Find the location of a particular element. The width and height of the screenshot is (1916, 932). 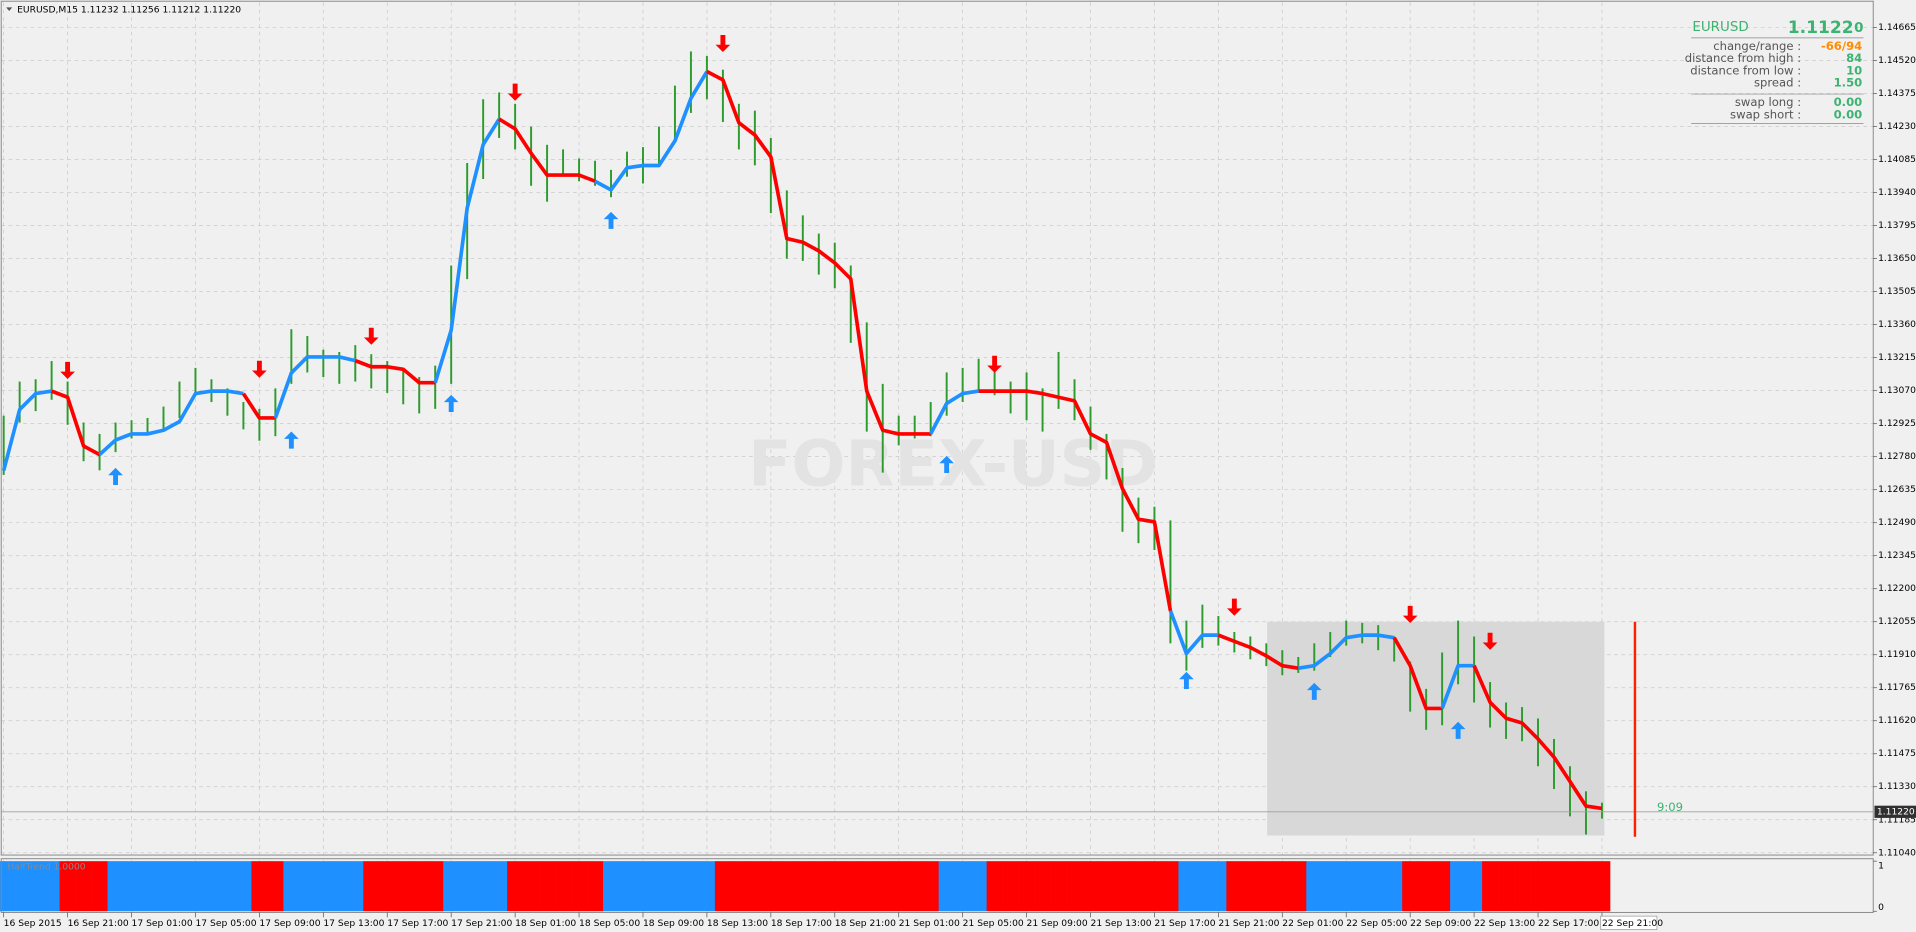

y-tick-label: 1.11910 is located at coordinates (1897, 654).